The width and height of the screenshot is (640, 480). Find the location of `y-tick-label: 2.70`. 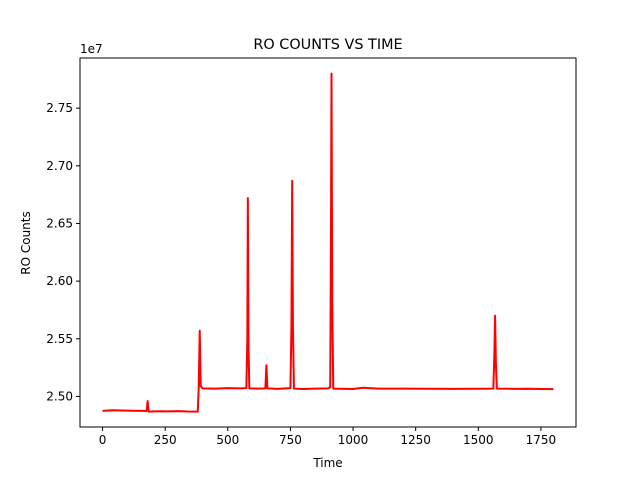

y-tick-label: 2.70 is located at coordinates (59, 166).